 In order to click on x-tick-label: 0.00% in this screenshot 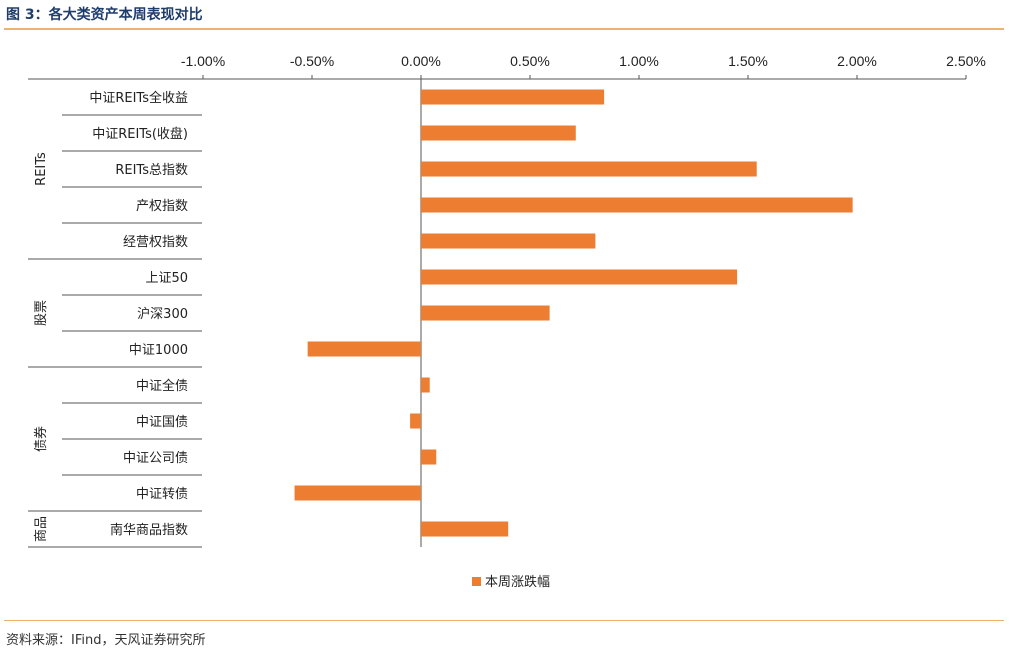, I will do `click(421, 61)`.